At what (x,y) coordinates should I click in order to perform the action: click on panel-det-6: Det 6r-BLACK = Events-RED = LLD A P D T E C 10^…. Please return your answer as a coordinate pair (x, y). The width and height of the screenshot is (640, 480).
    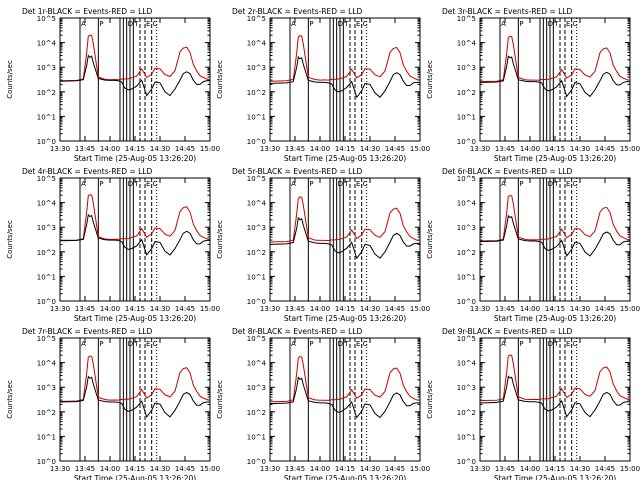
    Looking at the image, I should click on (533, 245).